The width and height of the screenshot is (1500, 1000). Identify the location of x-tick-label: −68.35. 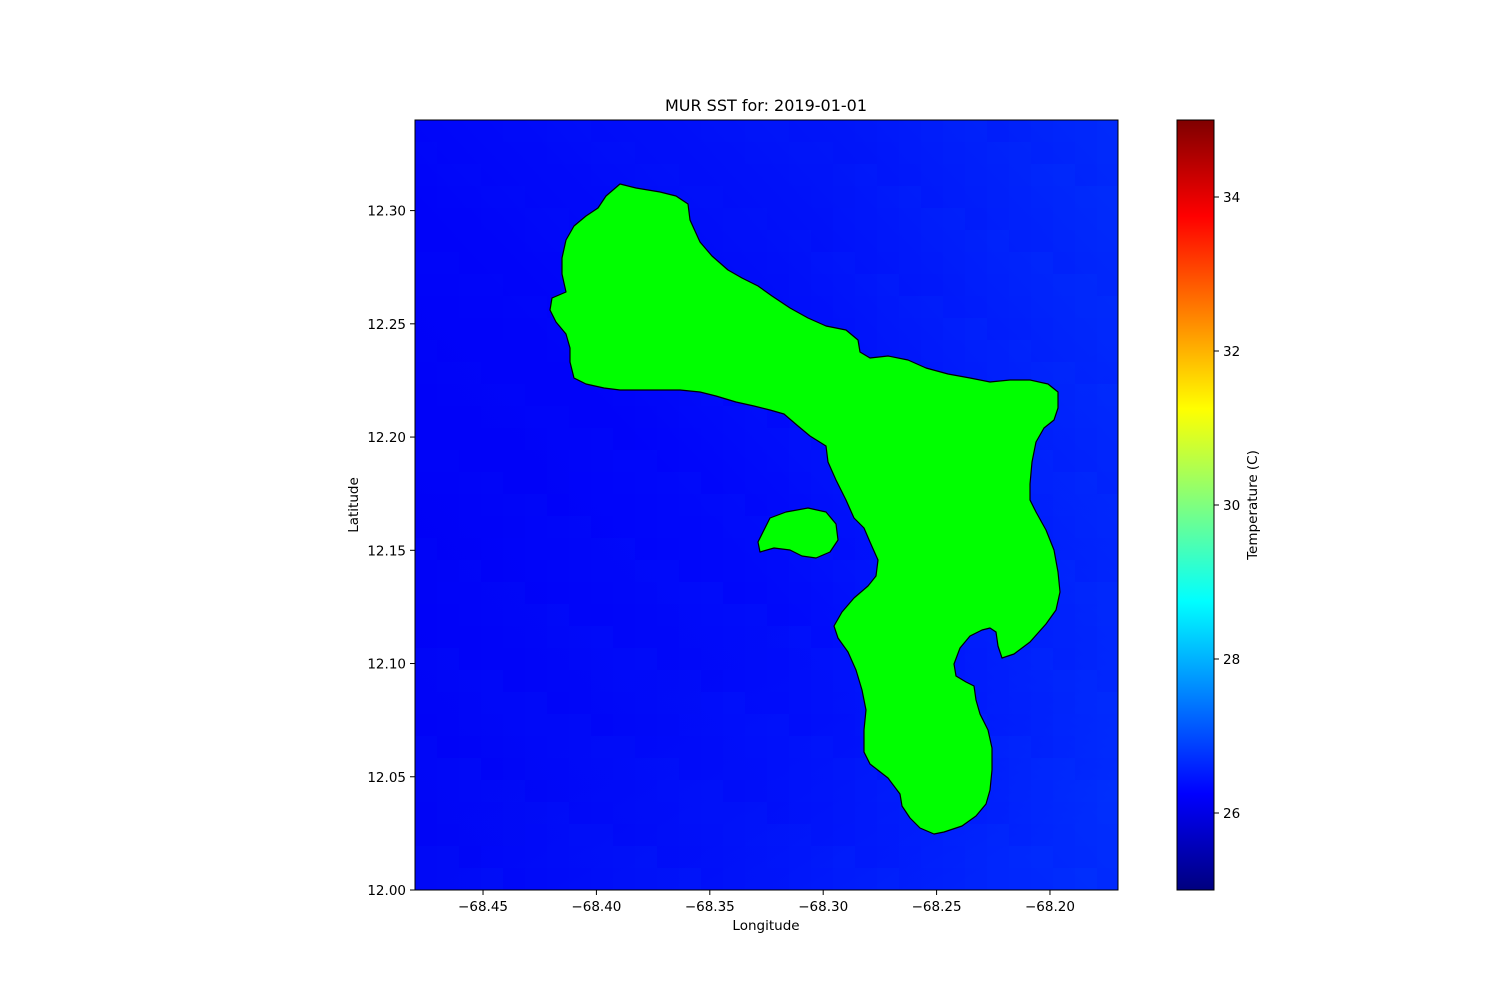
(710, 907).